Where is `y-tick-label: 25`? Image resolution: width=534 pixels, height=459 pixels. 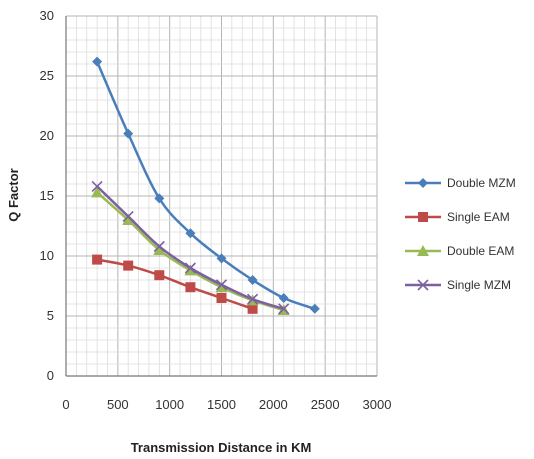
y-tick-label: 25 is located at coordinates (47, 75).